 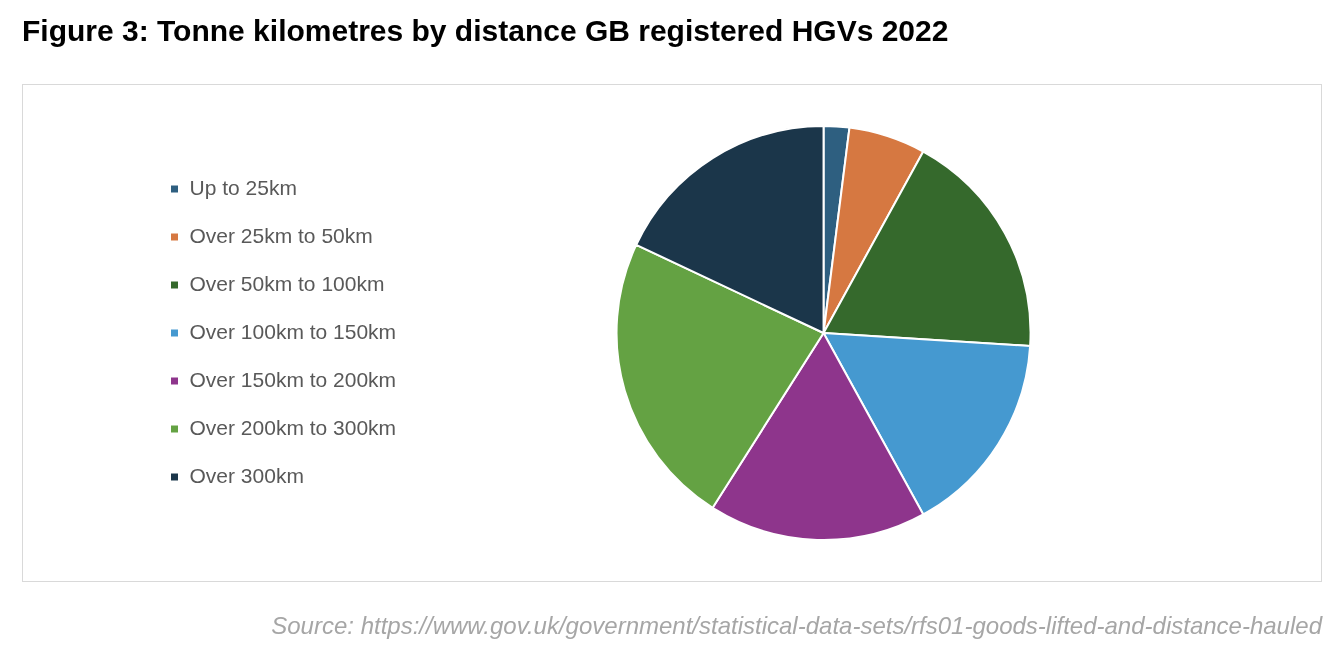 What do you see at coordinates (243, 187) in the screenshot?
I see `legend-label: Up to 25km` at bounding box center [243, 187].